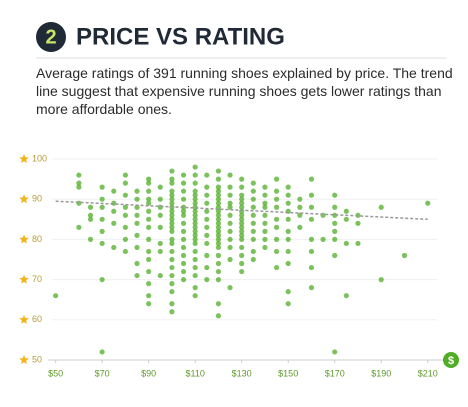  Describe the element at coordinates (37, 279) in the screenshot. I see `y-tick-label: 70` at that location.